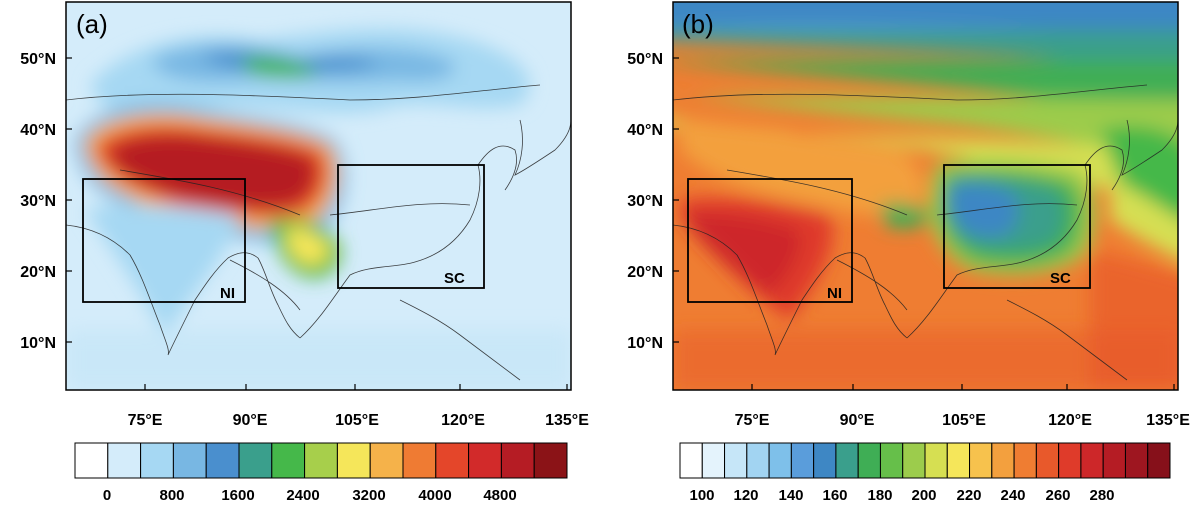 The image size is (1200, 505). I want to click on panel-b-lon-120: 120°E, so click(1070, 420).